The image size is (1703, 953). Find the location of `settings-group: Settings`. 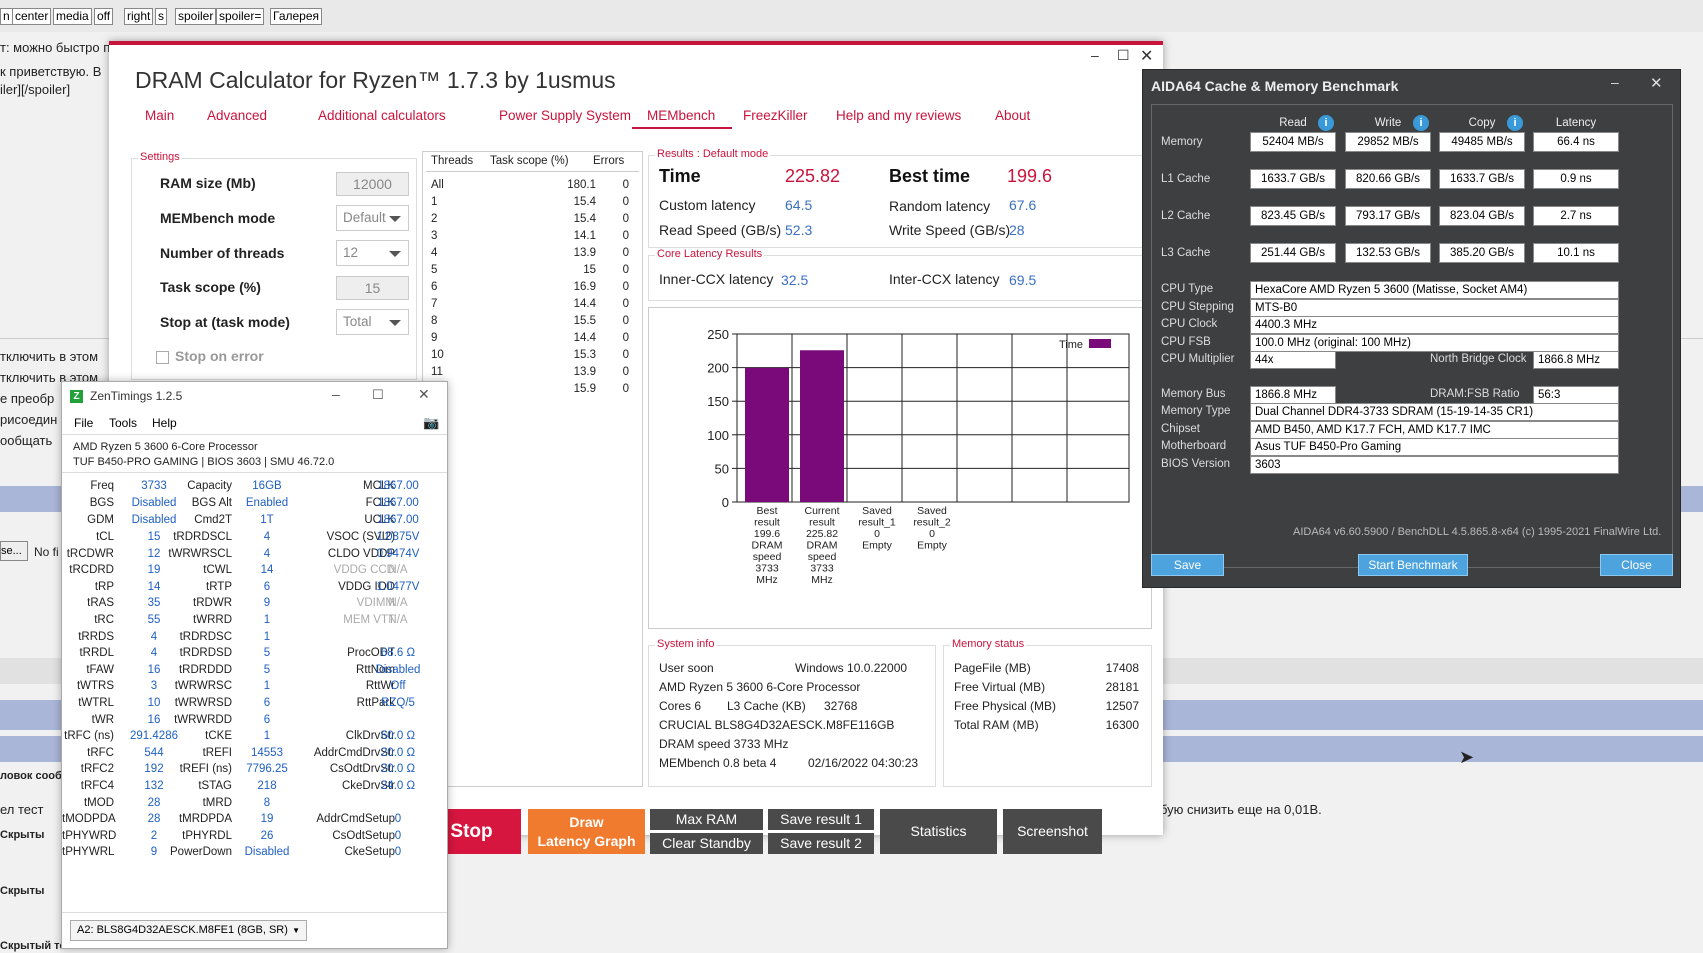

settings-group: Settings is located at coordinates (274, 265).